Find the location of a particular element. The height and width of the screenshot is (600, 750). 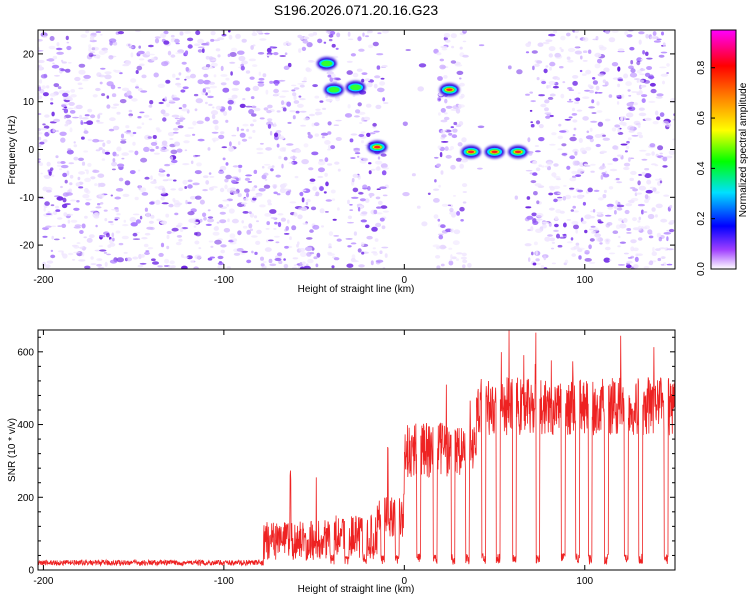

snr-ytick-label: 600 is located at coordinates (25, 352).